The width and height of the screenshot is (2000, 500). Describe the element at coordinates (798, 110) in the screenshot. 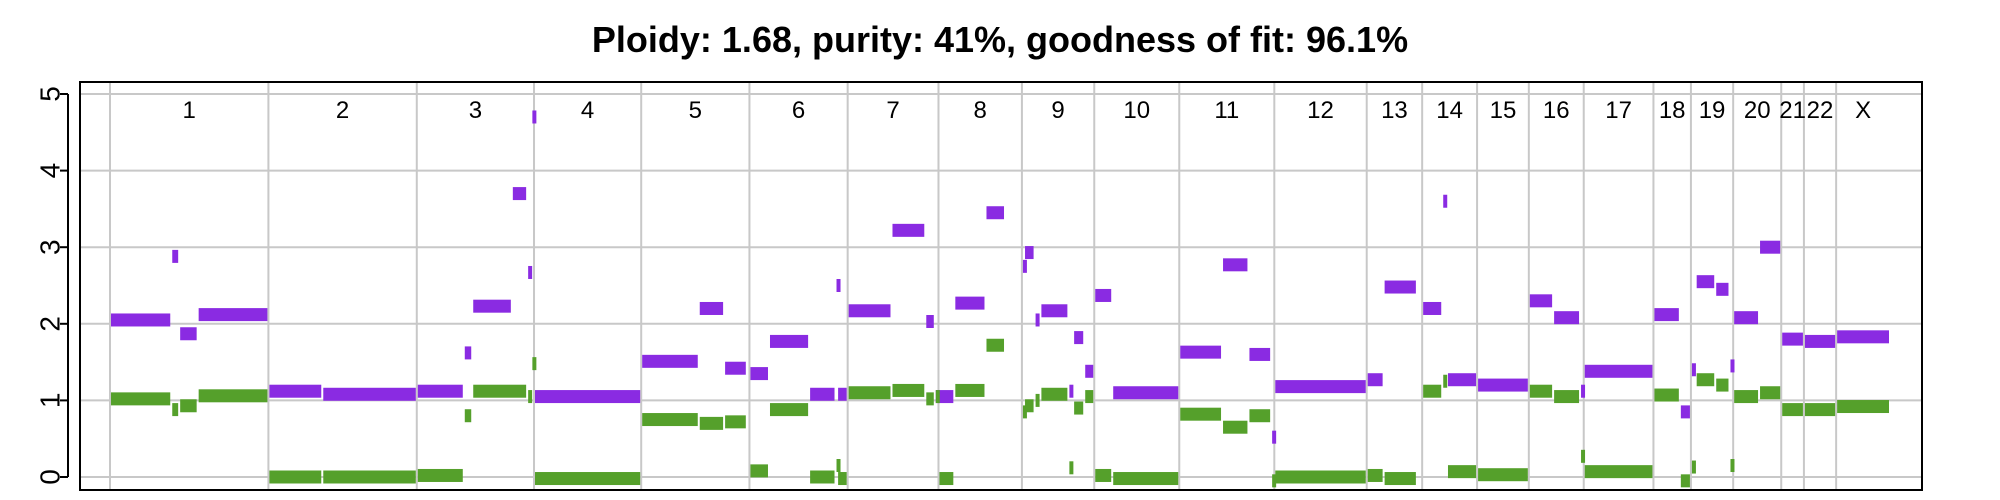

I see `chromosome-label: 6` at that location.